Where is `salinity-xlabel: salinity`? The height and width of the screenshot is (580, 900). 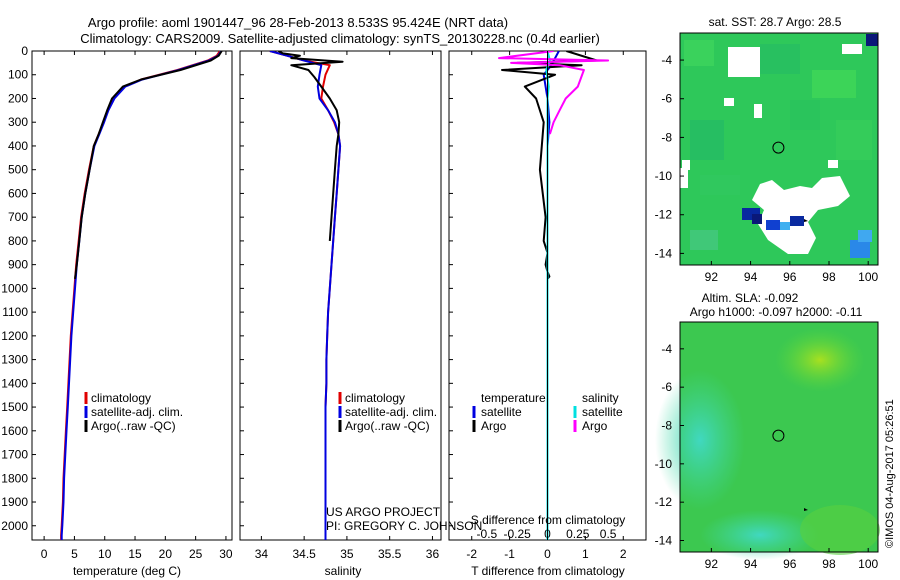
salinity-xlabel: salinity is located at coordinates (343, 571).